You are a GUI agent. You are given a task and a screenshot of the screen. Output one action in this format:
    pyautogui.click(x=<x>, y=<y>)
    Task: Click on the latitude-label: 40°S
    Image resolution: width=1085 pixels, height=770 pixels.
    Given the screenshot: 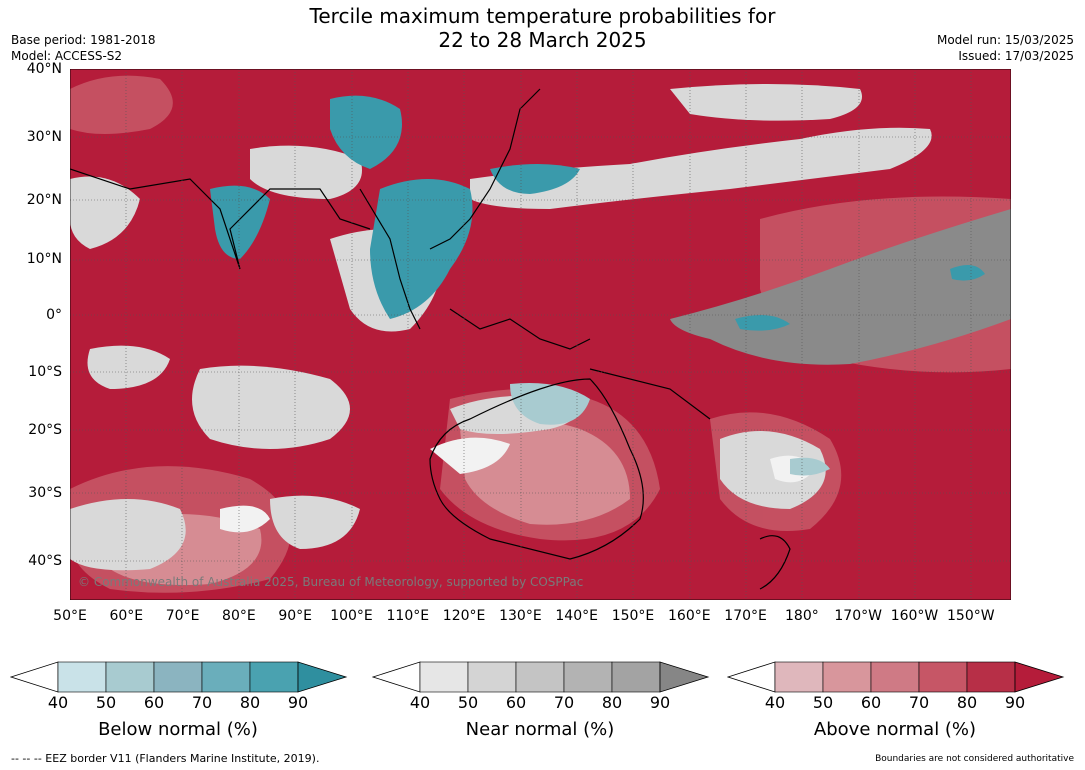 What is the action you would take?
    pyautogui.click(x=45, y=561)
    